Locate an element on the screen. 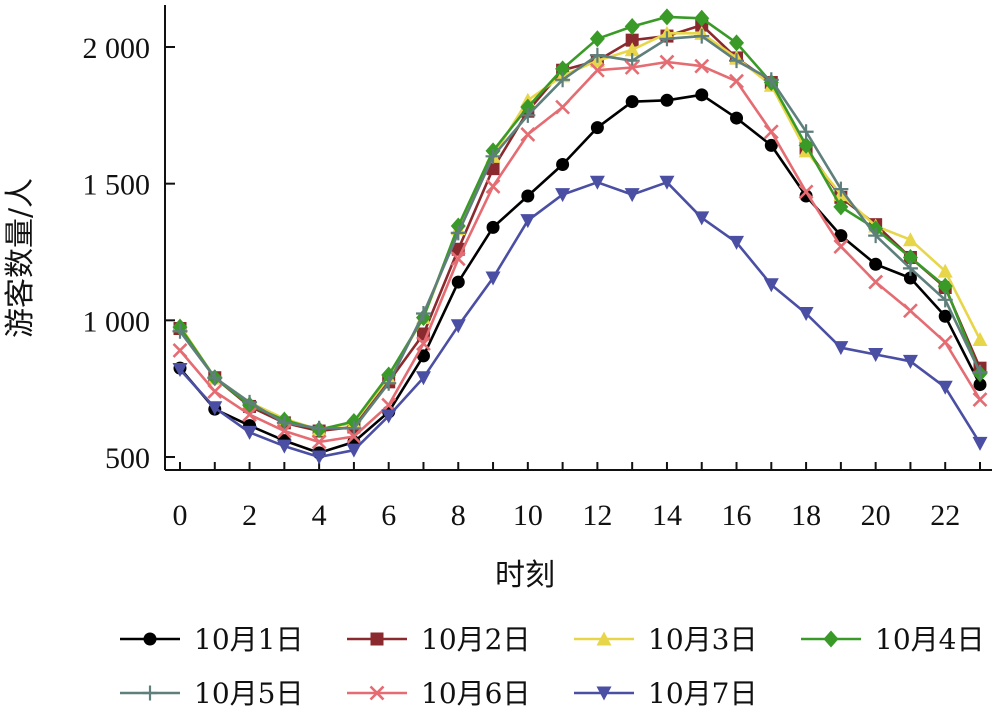 The width and height of the screenshot is (1000, 712). x-tick-label: 20 is located at coordinates (876, 515).